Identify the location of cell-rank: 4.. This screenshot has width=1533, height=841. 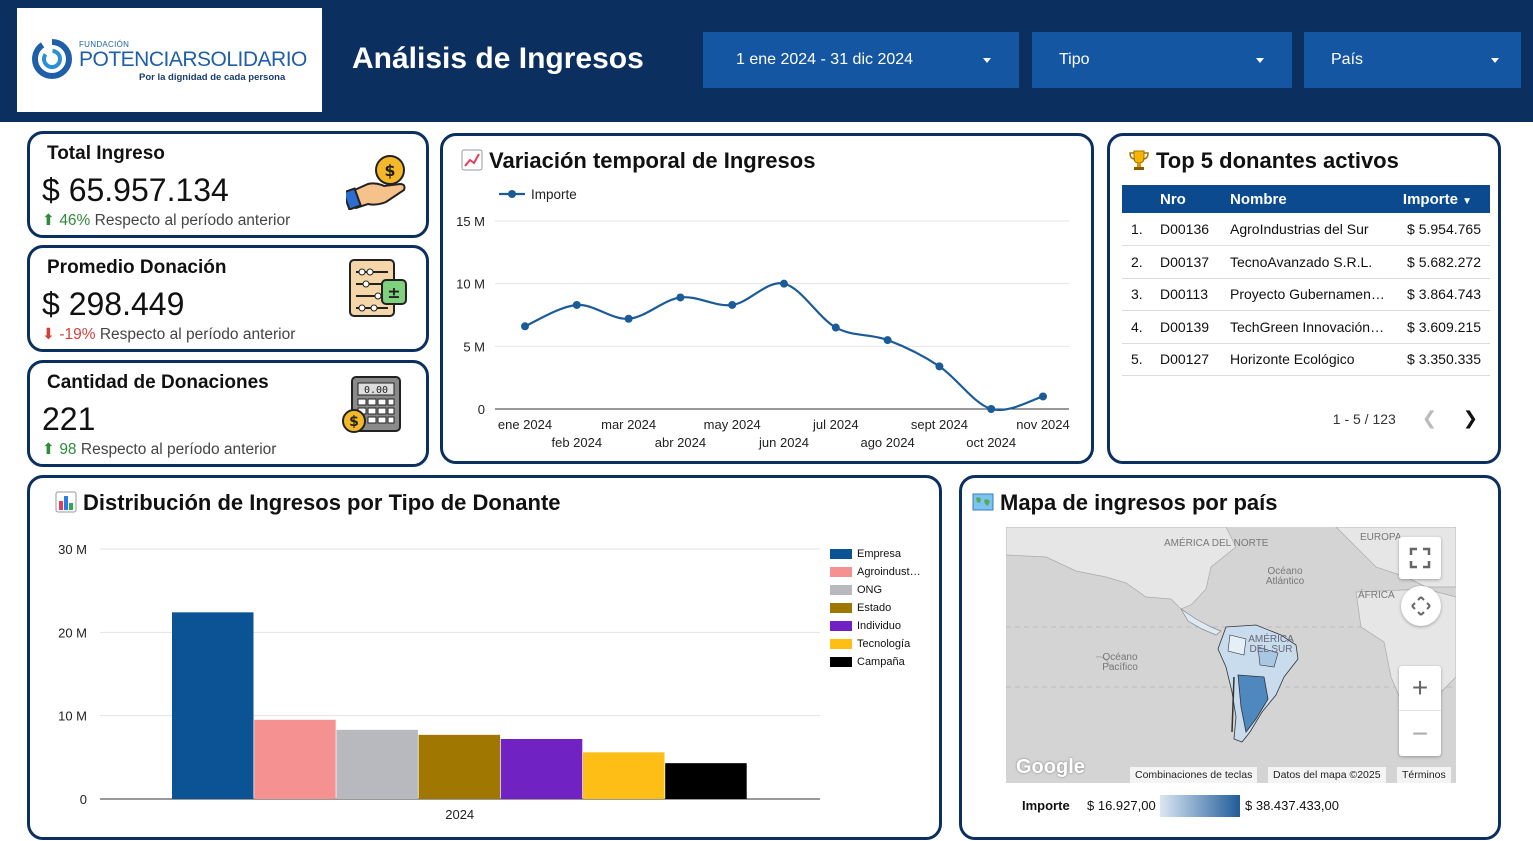
(1141, 327).